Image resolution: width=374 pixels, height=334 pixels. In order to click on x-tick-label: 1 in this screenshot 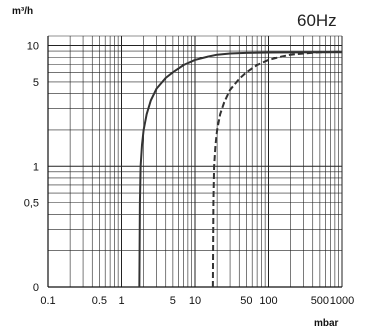, I will do `click(121, 301)`.